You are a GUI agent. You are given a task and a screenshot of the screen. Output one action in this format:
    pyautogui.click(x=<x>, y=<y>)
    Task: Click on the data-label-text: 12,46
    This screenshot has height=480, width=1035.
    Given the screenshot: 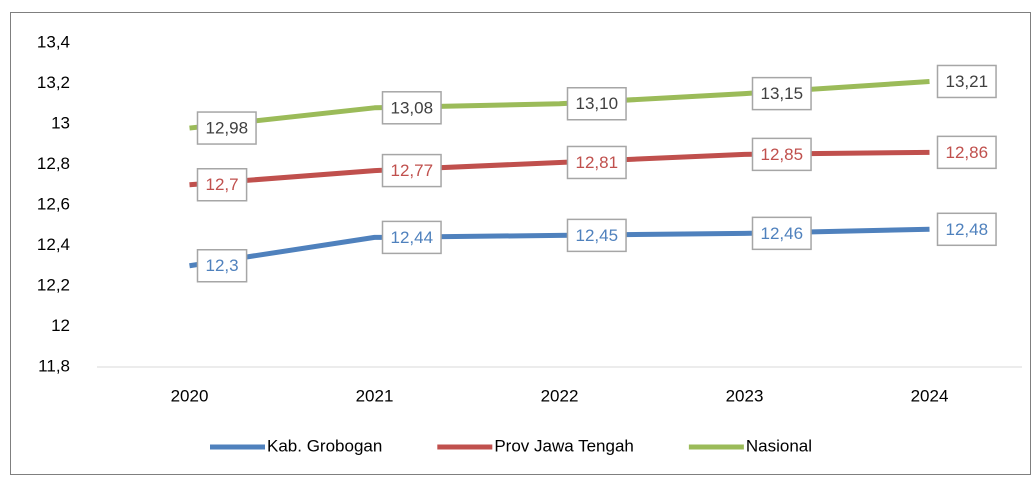 What is the action you would take?
    pyautogui.click(x=782, y=233)
    